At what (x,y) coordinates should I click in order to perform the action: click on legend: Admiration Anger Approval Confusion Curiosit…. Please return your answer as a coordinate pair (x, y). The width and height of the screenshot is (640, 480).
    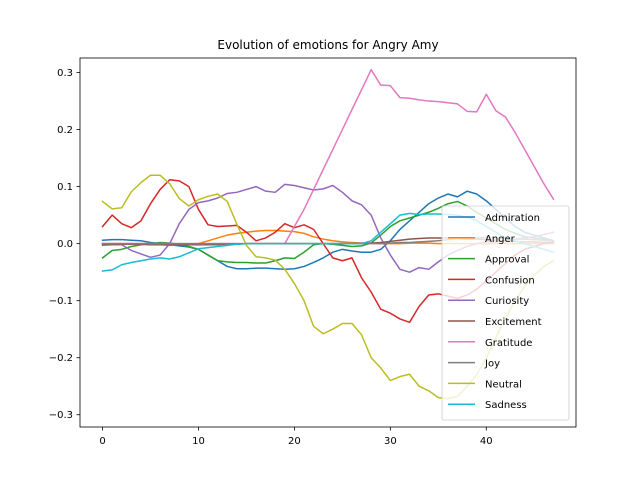
    Looking at the image, I should click on (505, 313).